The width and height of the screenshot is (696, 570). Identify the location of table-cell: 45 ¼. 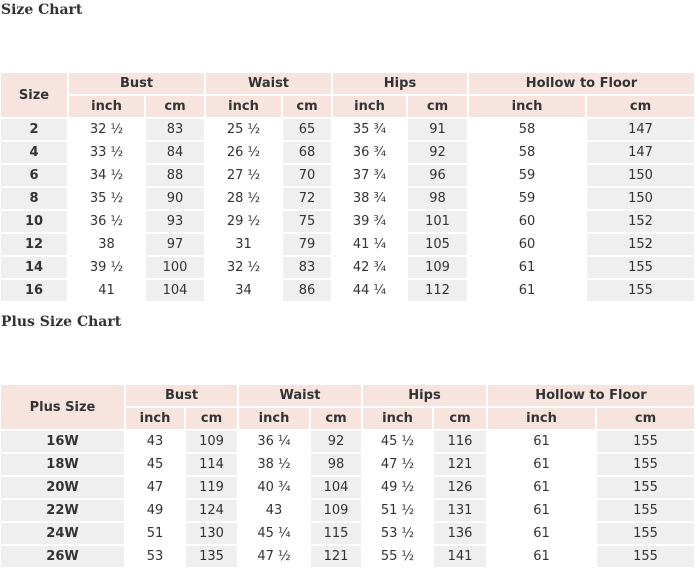
(274, 533).